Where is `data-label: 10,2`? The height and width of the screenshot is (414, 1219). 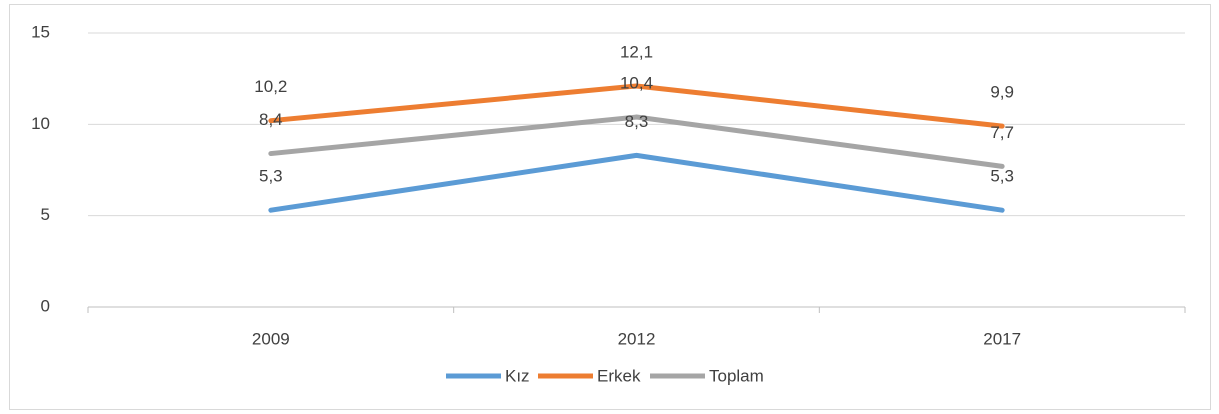
data-label: 10,2 is located at coordinates (270, 86).